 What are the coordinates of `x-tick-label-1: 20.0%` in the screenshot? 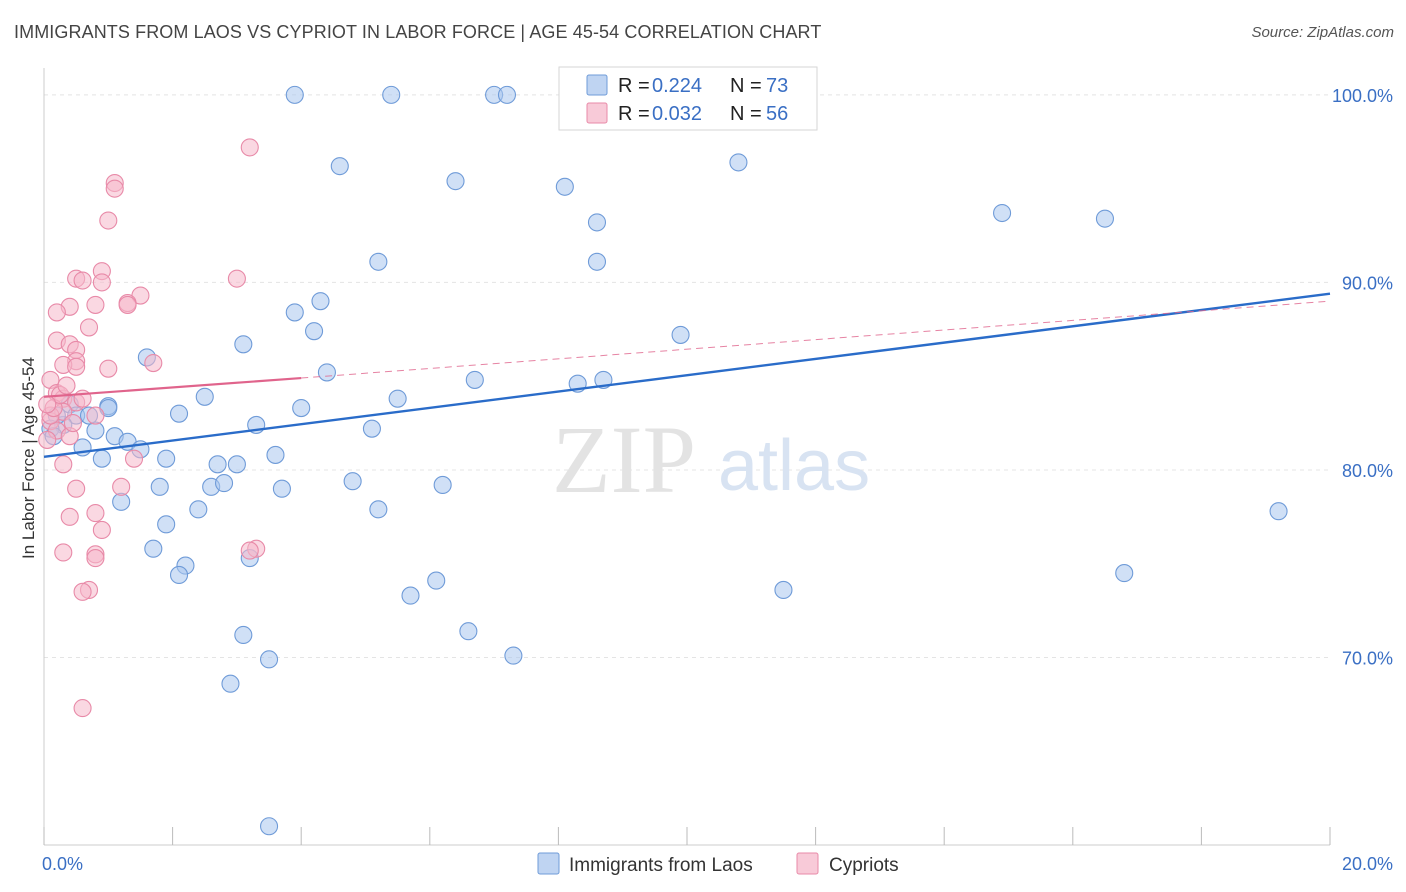 It's located at (1367, 864).